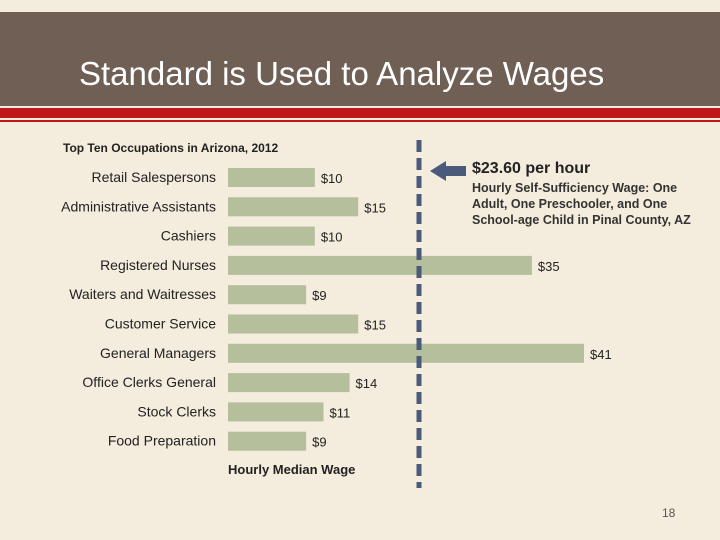 Image resolution: width=720 pixels, height=540 pixels. What do you see at coordinates (531, 168) in the screenshot?
I see `callout-value: $23.60 per hour` at bounding box center [531, 168].